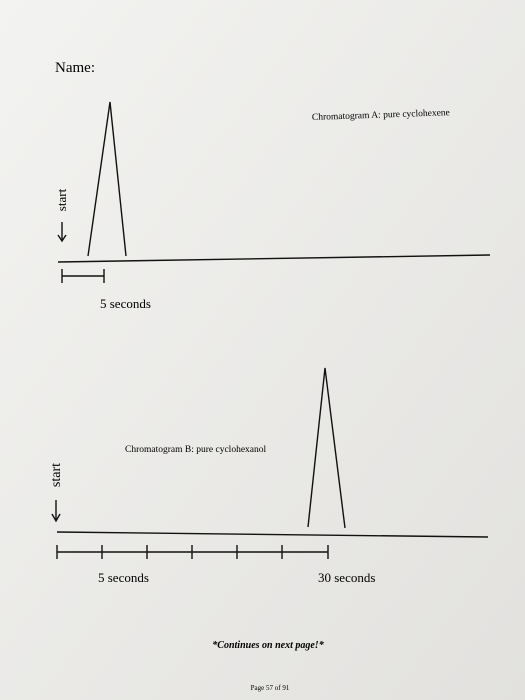 The image size is (525, 700). Describe the element at coordinates (196, 450) in the screenshot. I see `chromatogram-b-label: Chromatogram B: pure cyclohexanol` at that location.